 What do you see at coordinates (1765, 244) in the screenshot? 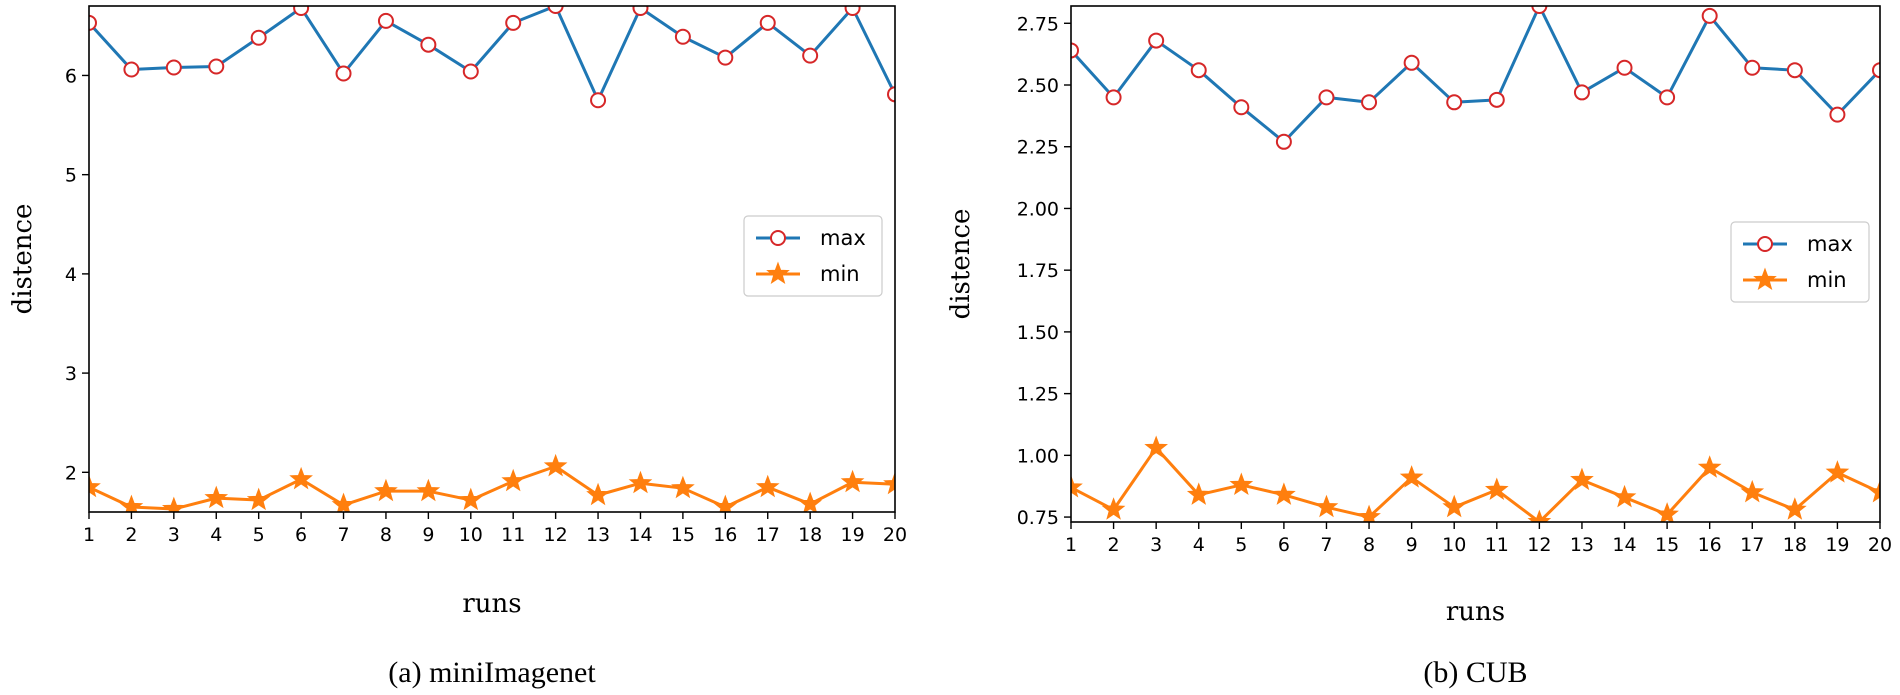
I see `legend-marker-max` at bounding box center [1765, 244].